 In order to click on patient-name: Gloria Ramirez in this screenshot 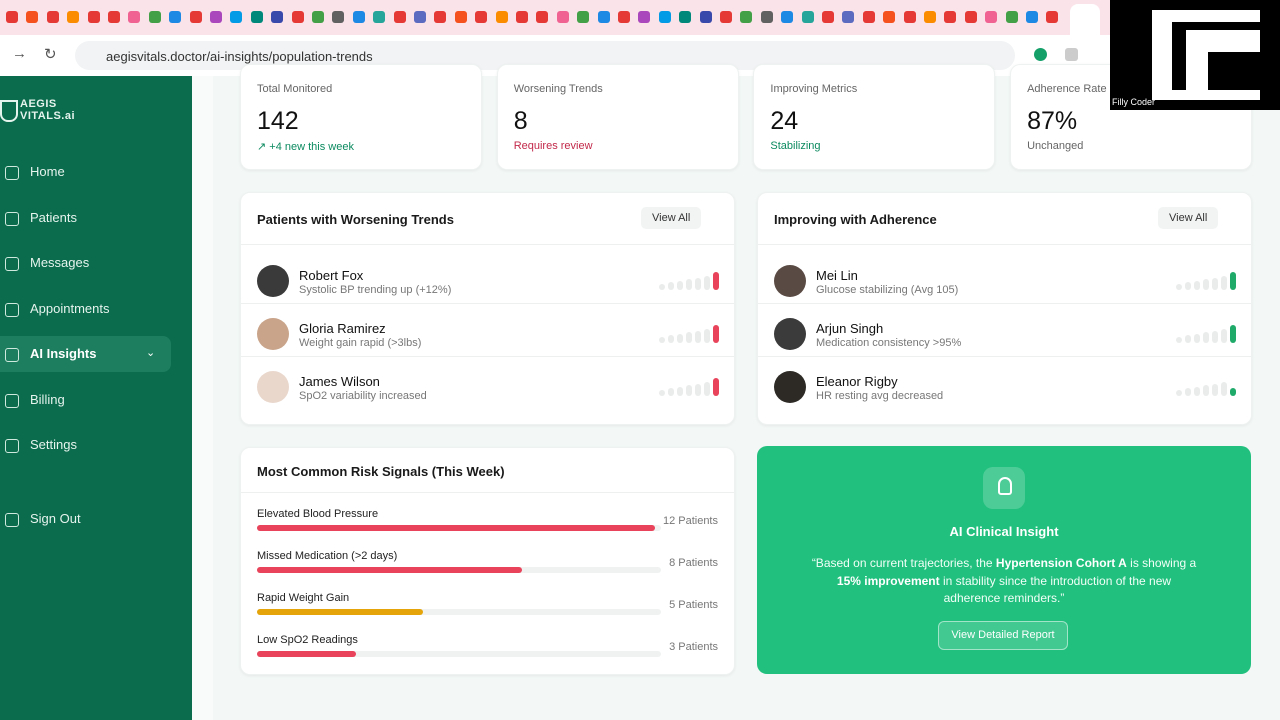, I will do `click(342, 328)`.